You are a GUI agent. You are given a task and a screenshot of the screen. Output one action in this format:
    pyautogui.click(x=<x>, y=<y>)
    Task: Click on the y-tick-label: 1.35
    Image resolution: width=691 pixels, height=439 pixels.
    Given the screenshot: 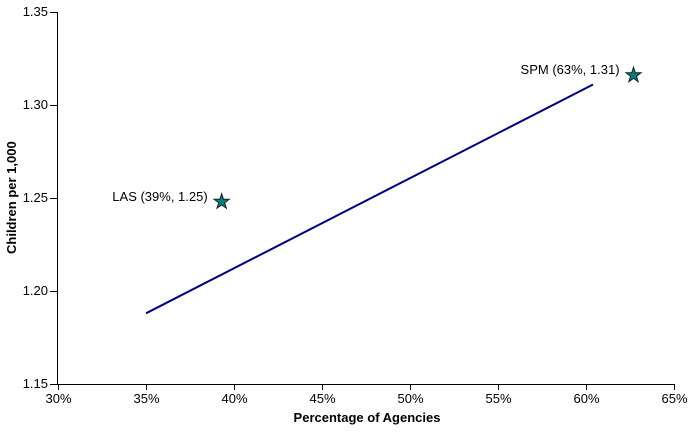 What is the action you would take?
    pyautogui.click(x=35, y=11)
    